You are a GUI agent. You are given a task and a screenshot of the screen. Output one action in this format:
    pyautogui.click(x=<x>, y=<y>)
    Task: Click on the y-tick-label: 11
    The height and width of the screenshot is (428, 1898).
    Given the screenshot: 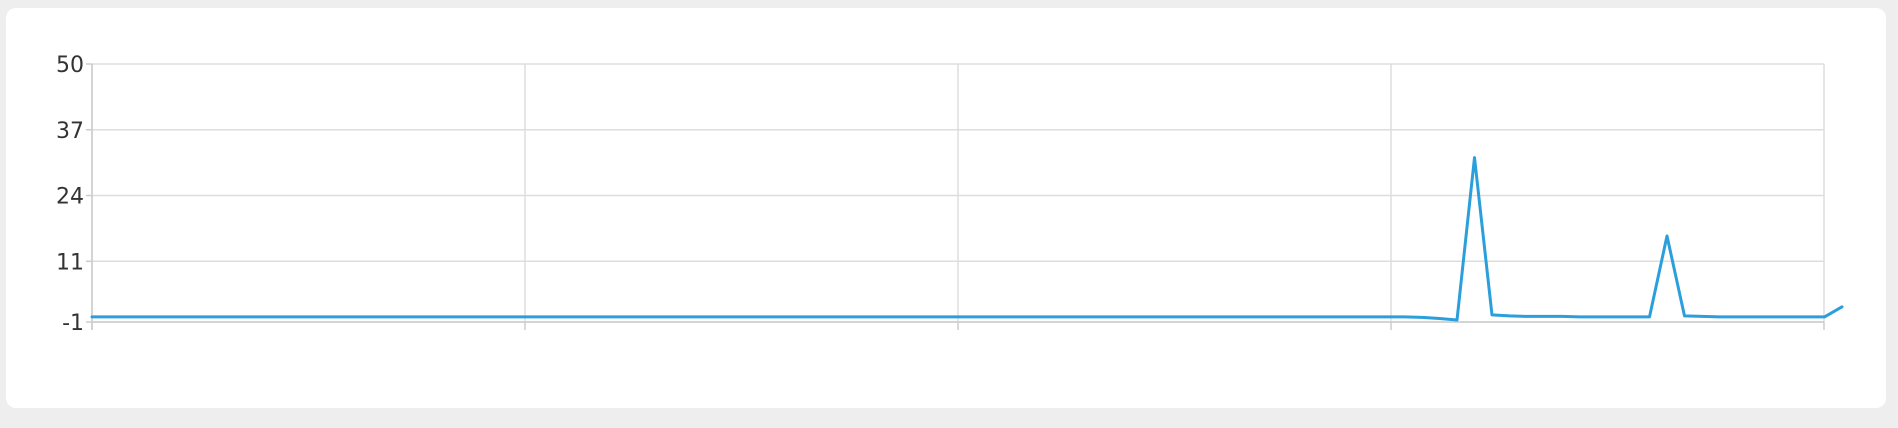 What is the action you would take?
    pyautogui.click(x=70, y=262)
    